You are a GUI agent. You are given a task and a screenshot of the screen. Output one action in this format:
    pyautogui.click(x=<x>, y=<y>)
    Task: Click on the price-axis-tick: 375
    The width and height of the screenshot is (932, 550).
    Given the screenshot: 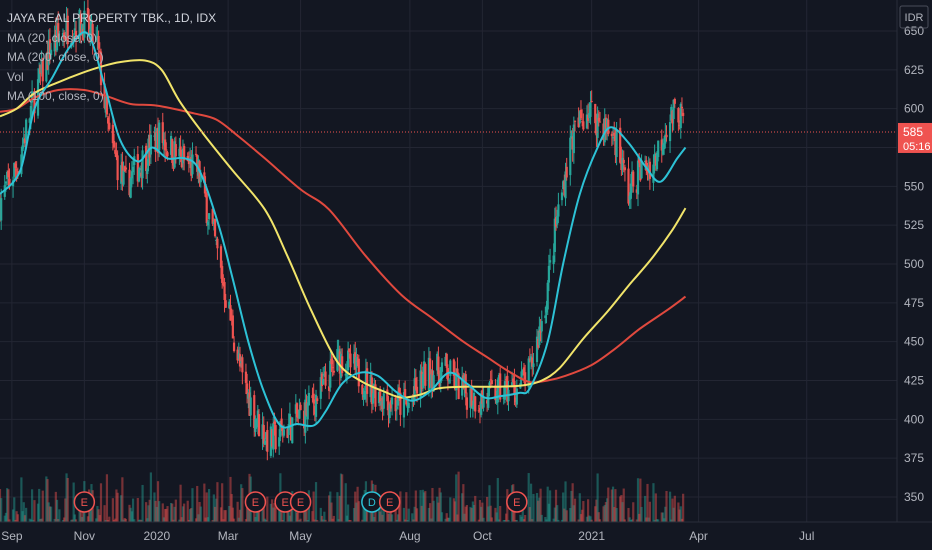 What is the action you would take?
    pyautogui.click(x=914, y=458)
    